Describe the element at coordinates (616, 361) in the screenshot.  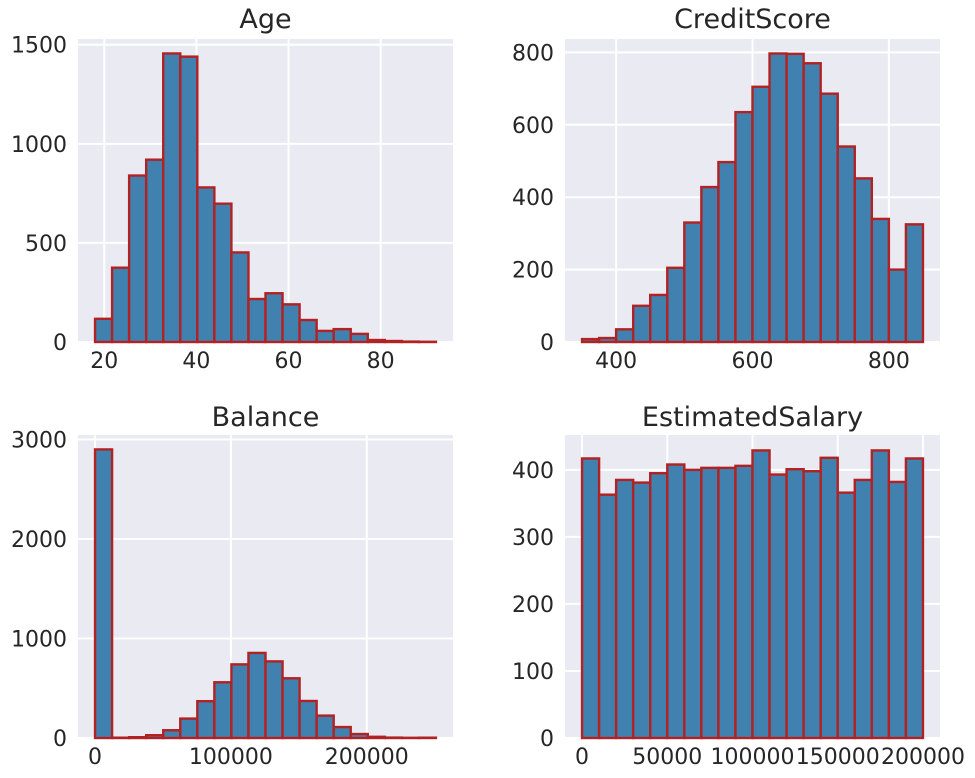
I see `x-tick-label: 400` at that location.